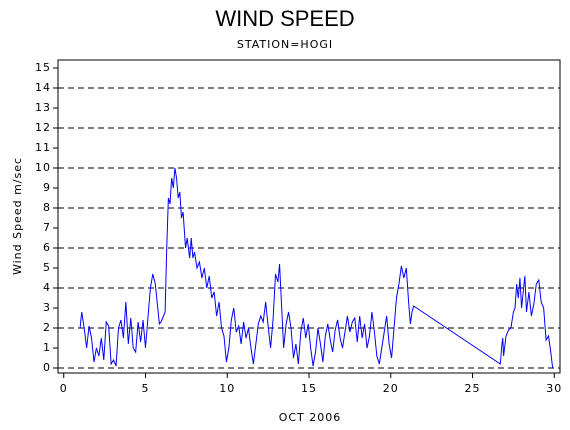  Describe the element at coordinates (43, 87) in the screenshot. I see `y-tick-label: 14` at that location.